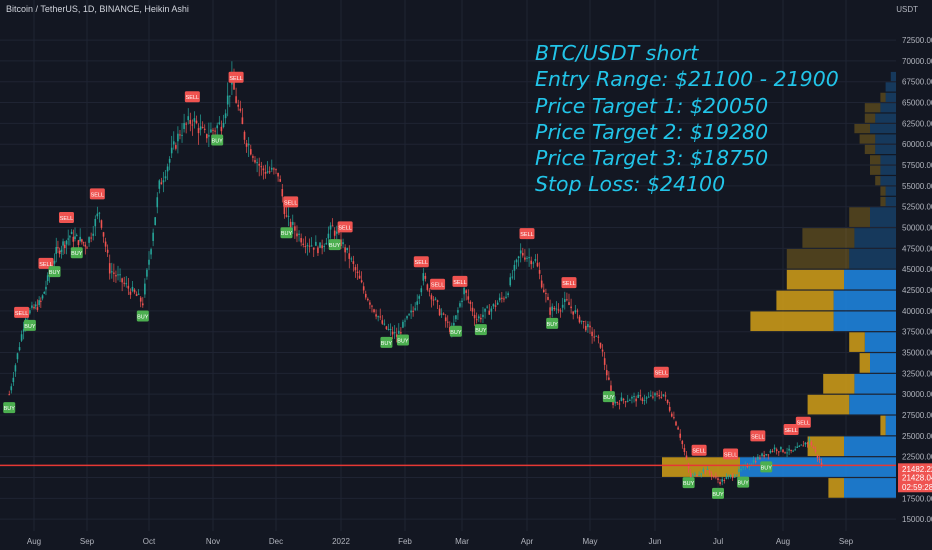 The image size is (932, 550). Describe the element at coordinates (617, 53) in the screenshot. I see `annotation-line: BTC/USDT short` at that location.